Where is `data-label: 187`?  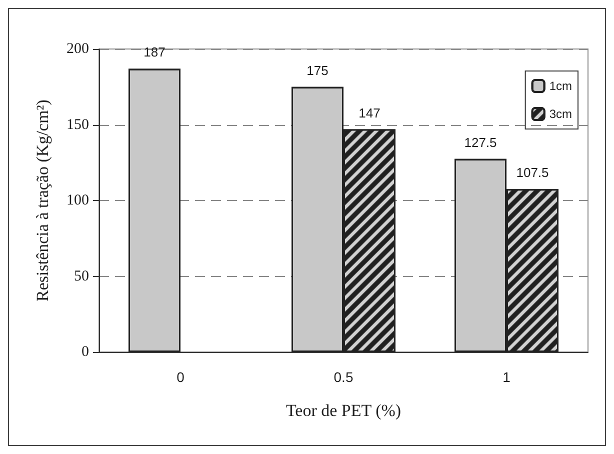
data-label: 187 is located at coordinates (155, 52).